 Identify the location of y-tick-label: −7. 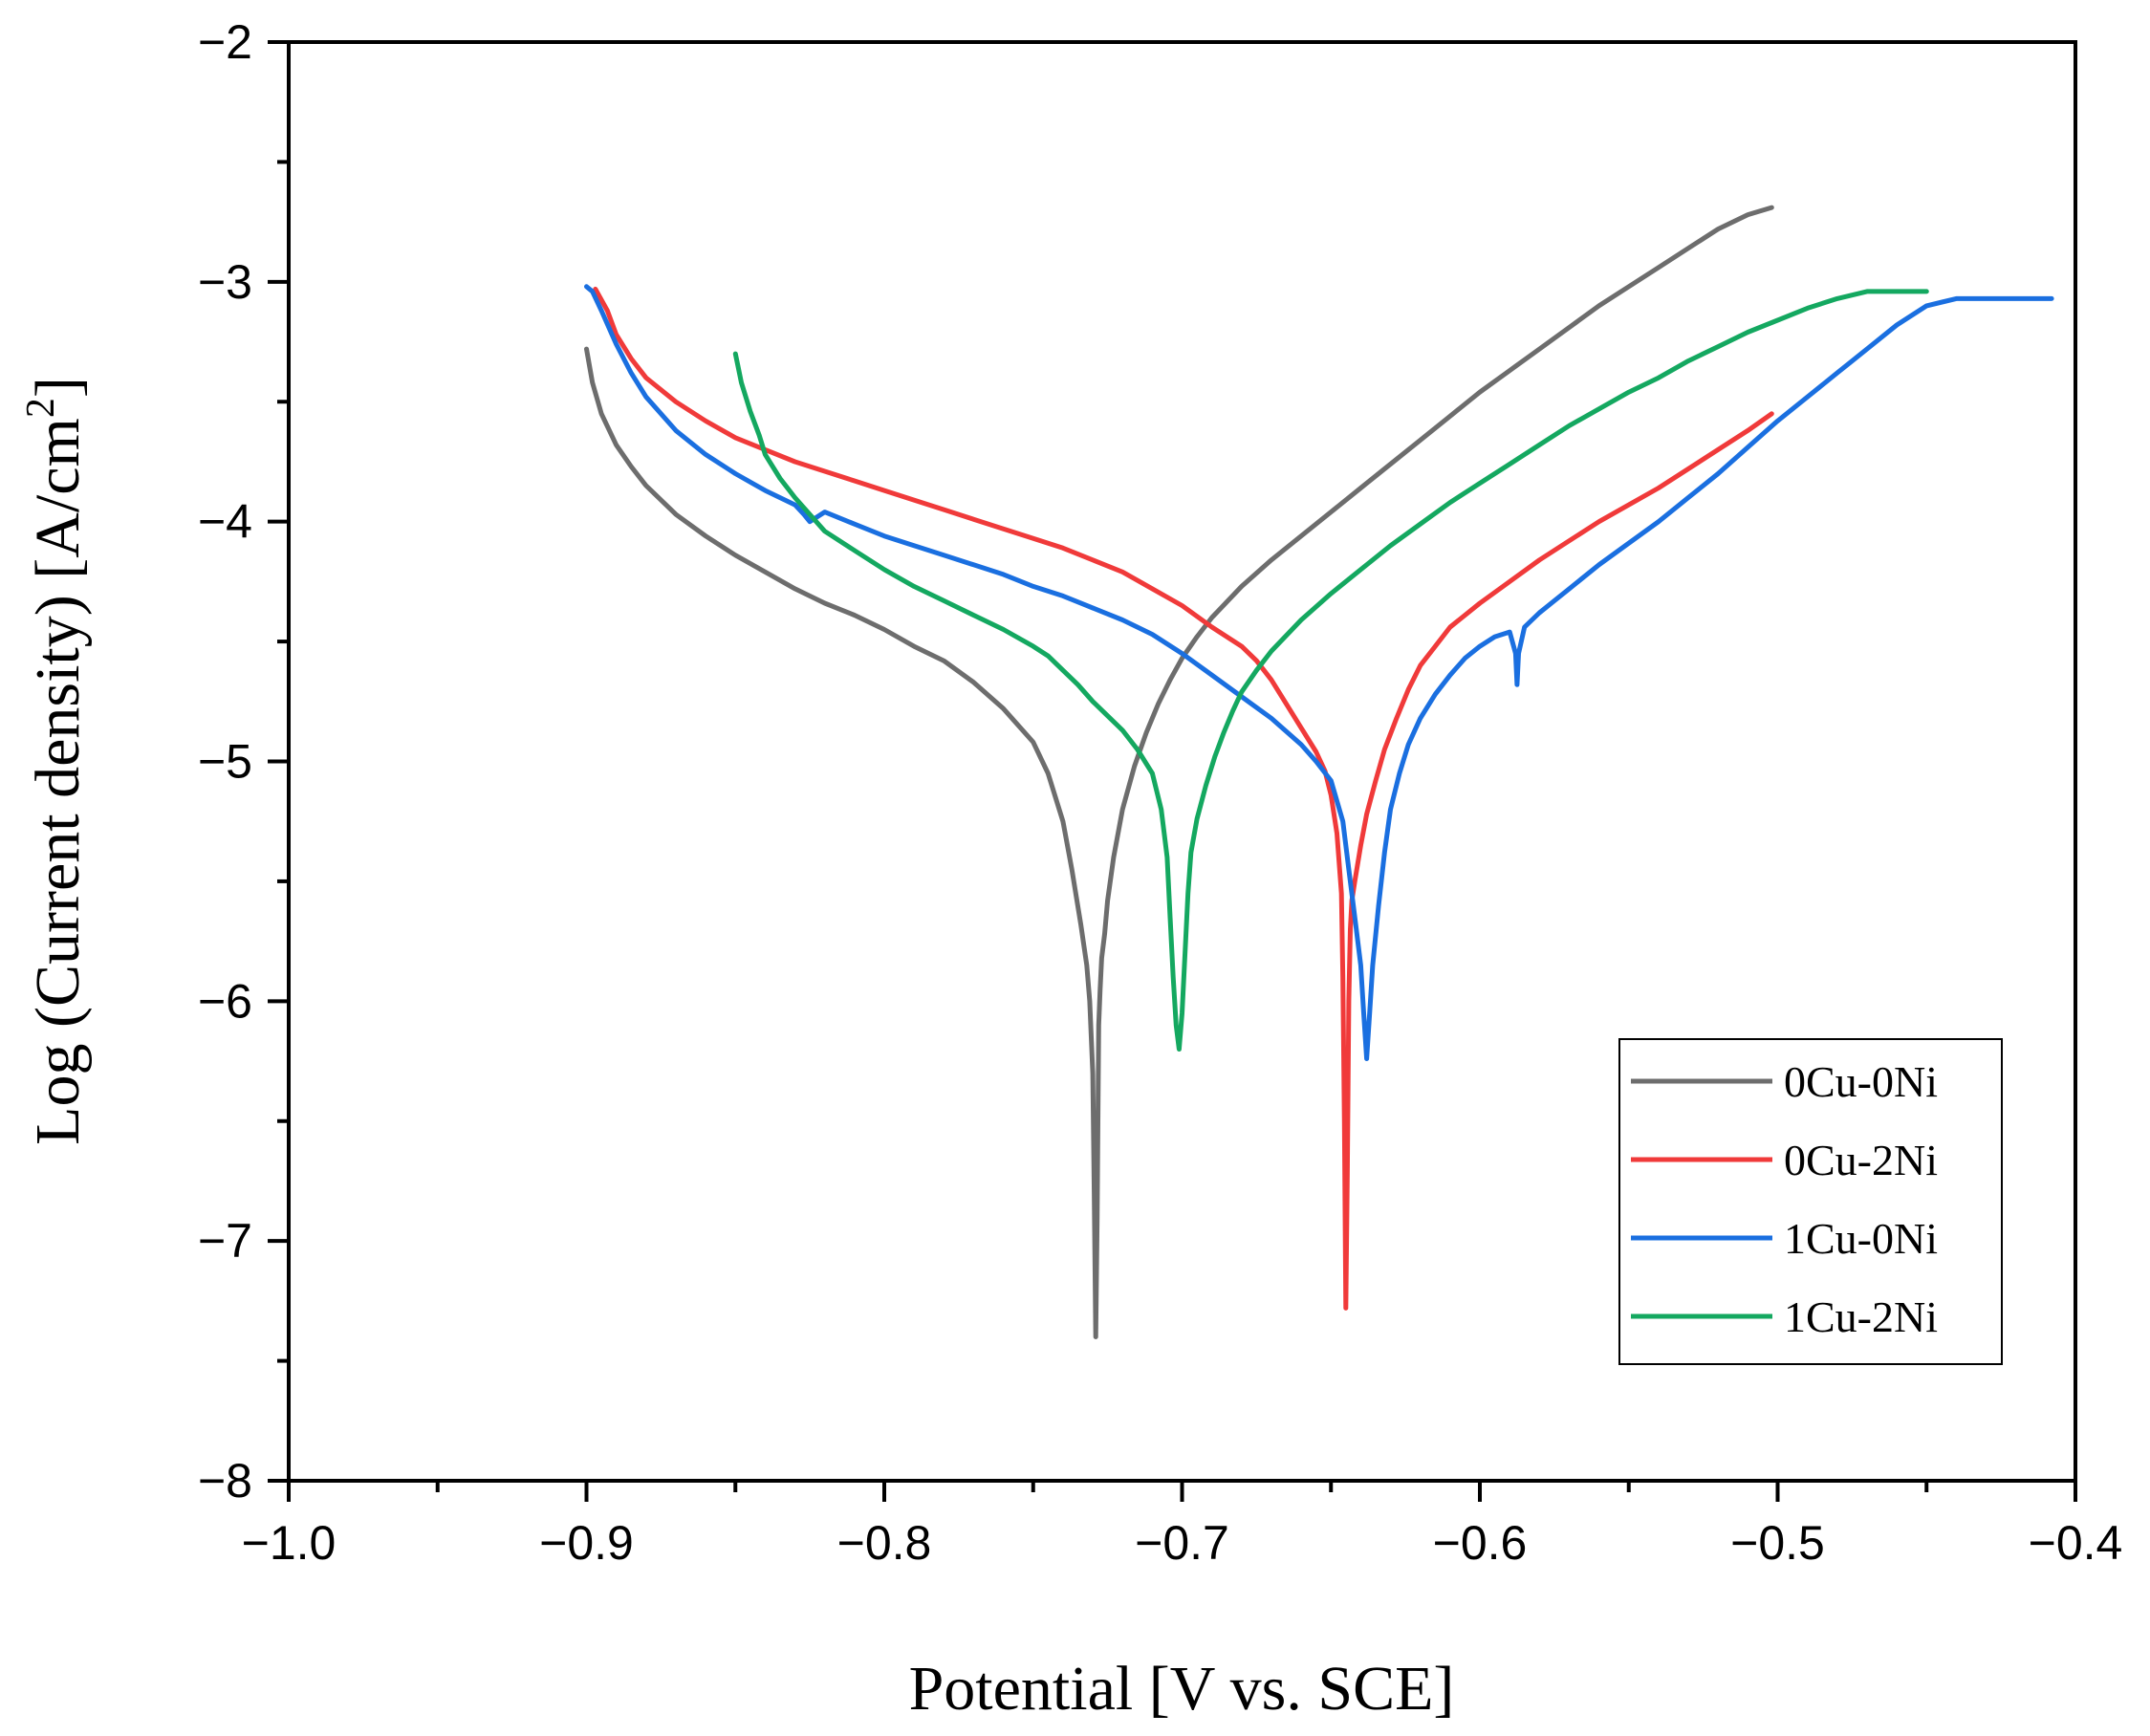
(225, 1241).